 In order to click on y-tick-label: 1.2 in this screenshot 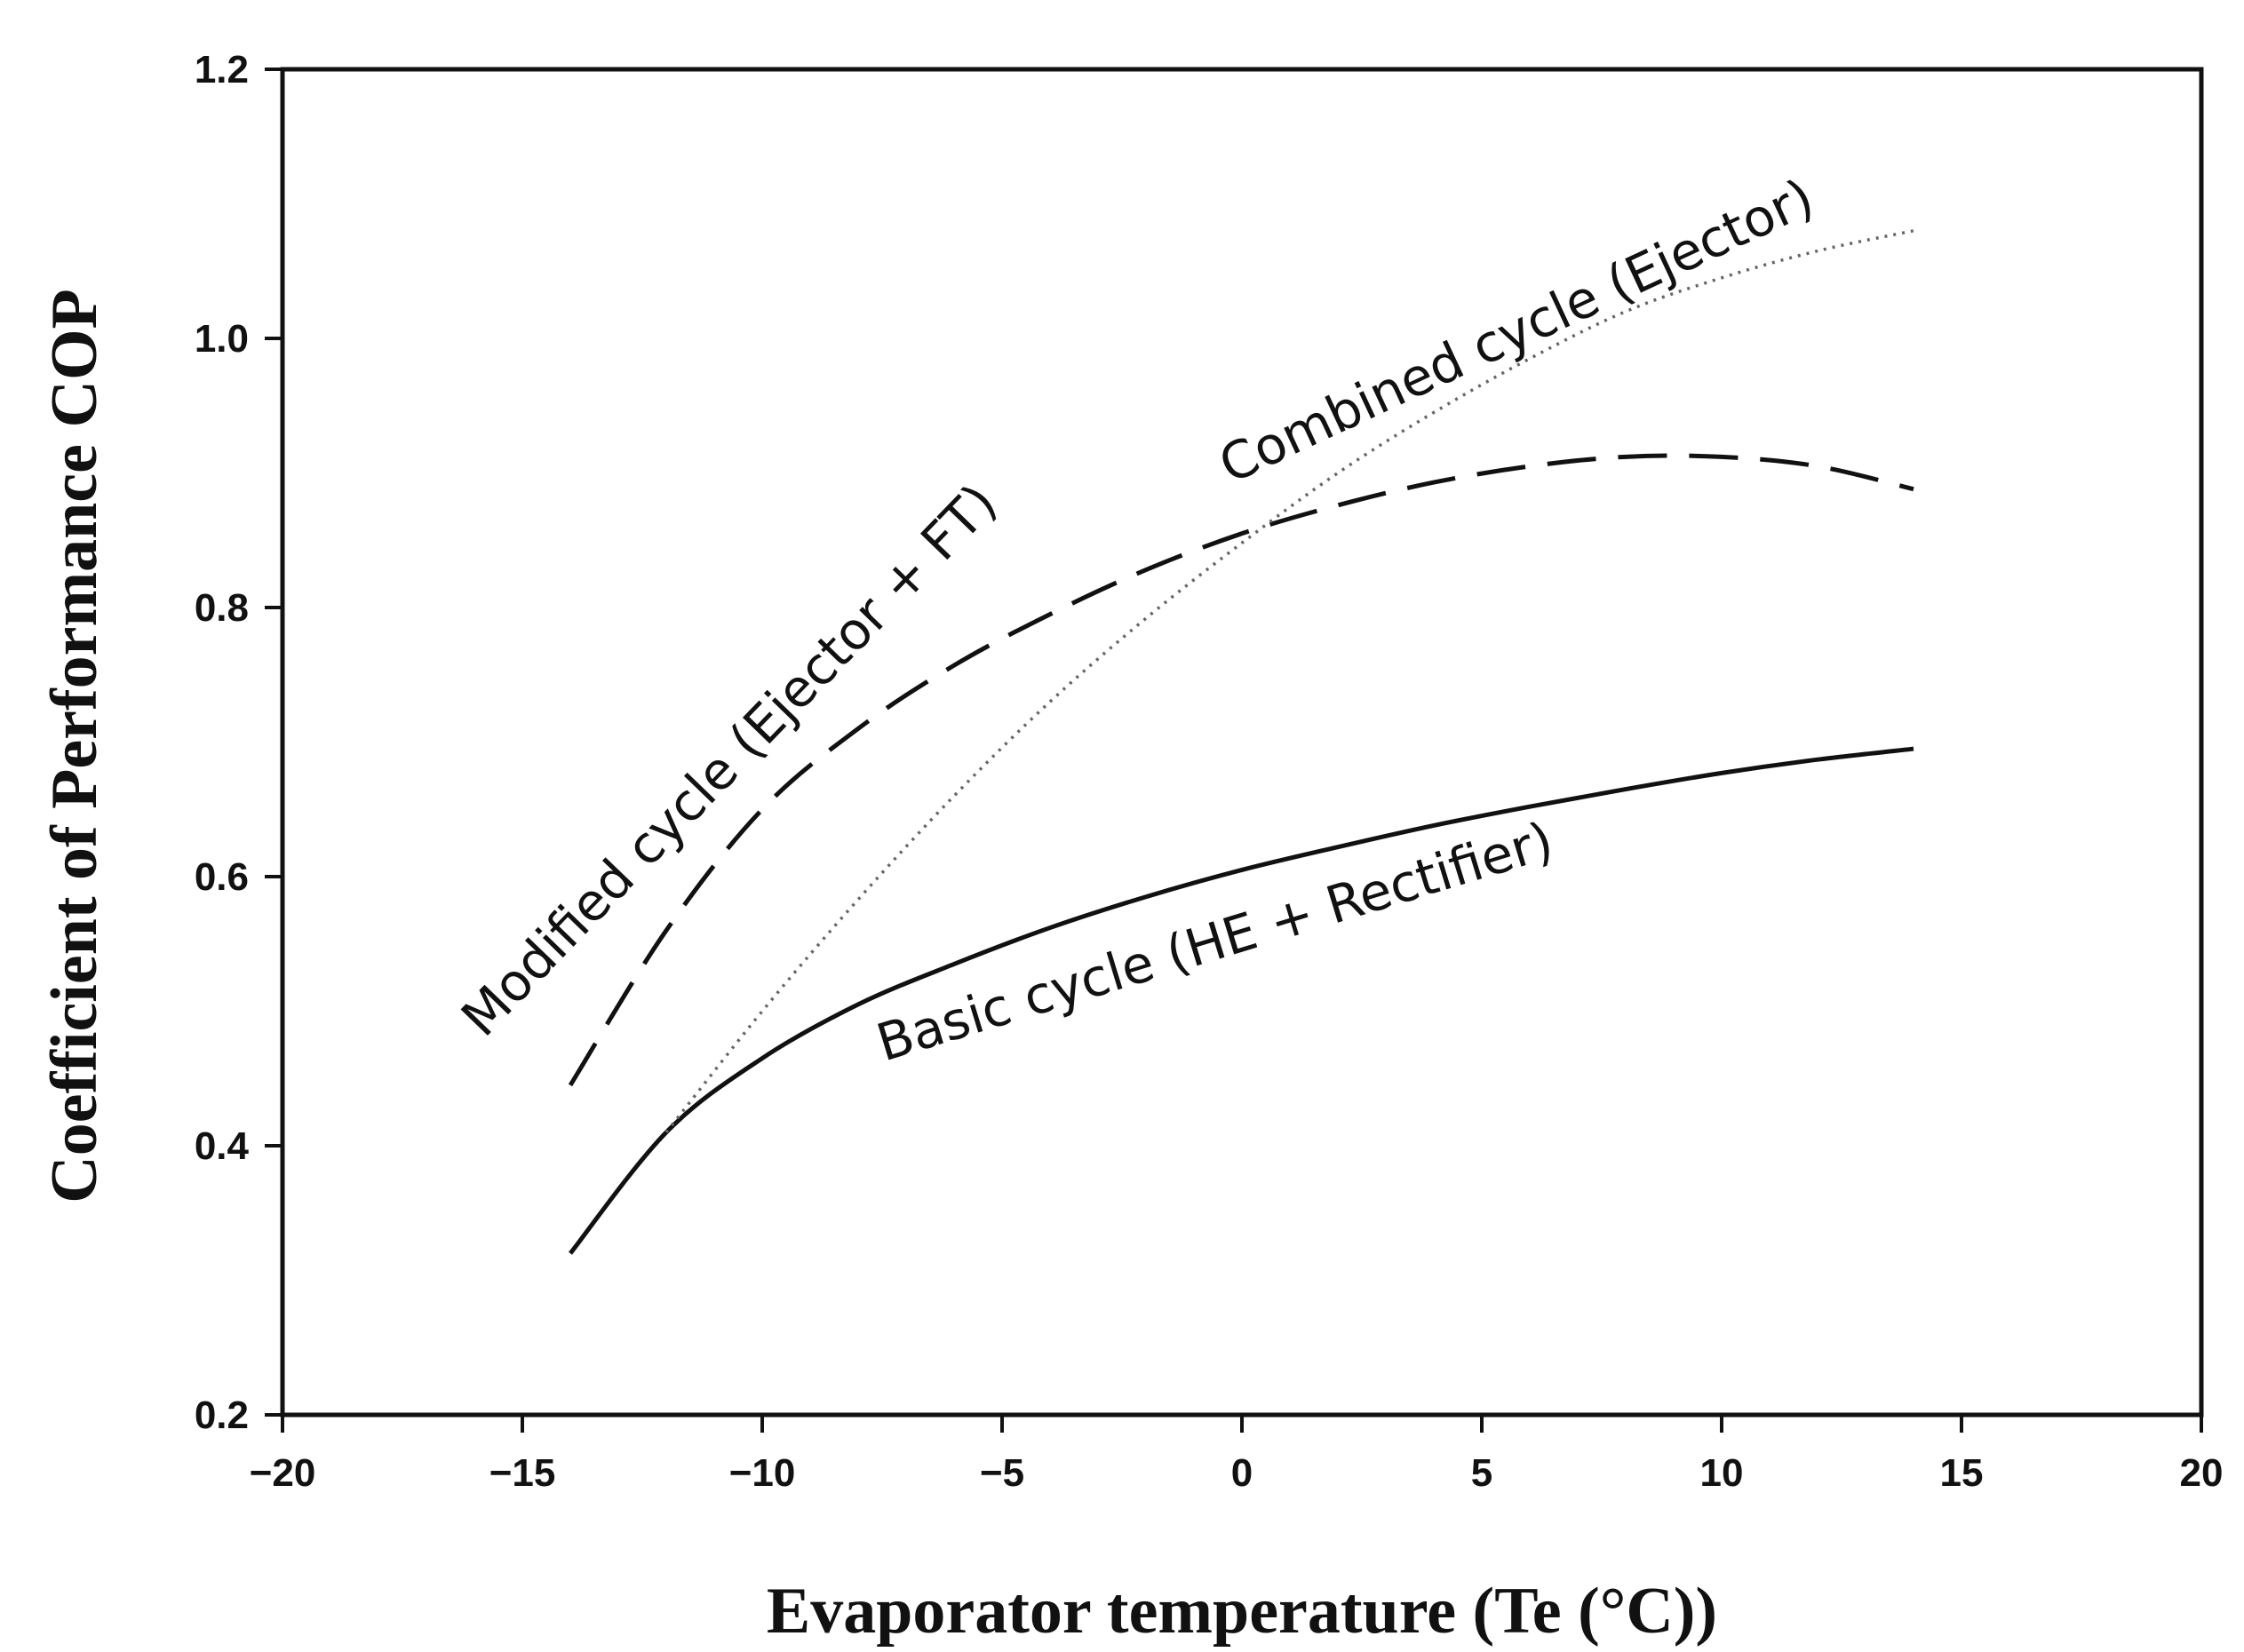, I will do `click(222, 69)`.